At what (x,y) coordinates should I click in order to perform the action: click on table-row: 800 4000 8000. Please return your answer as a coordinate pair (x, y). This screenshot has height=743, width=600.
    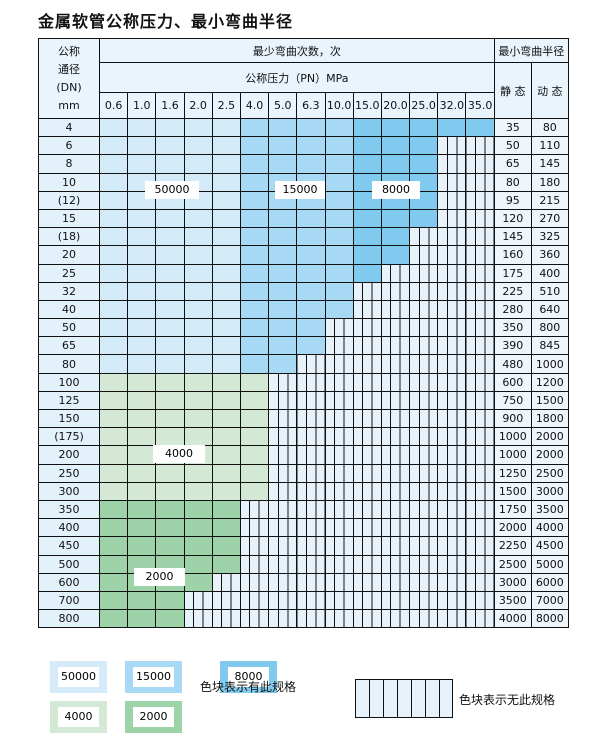
    Looking at the image, I should click on (303, 619).